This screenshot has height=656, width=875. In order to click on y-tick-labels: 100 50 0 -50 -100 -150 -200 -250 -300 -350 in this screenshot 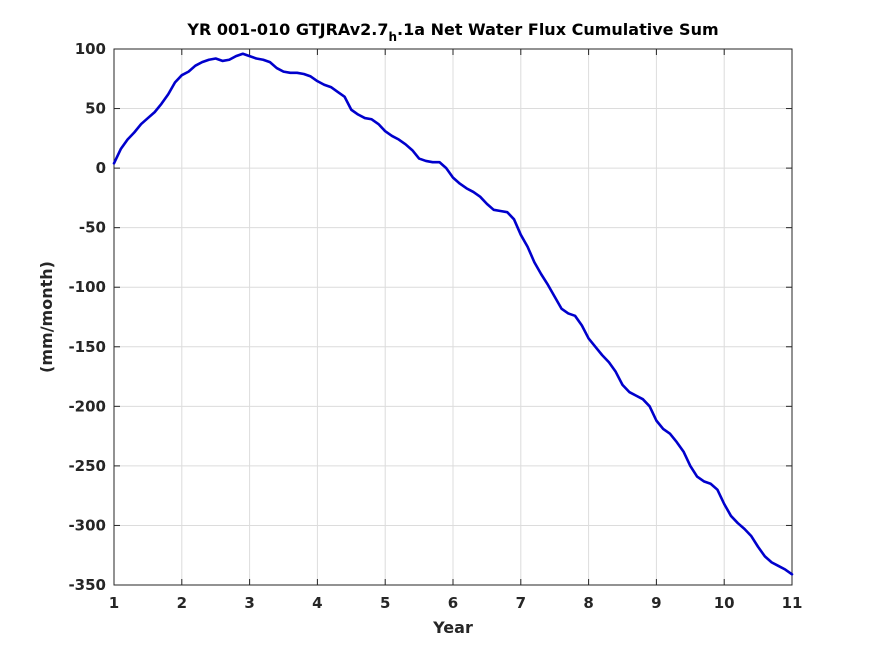, I will do `click(87, 317)`.